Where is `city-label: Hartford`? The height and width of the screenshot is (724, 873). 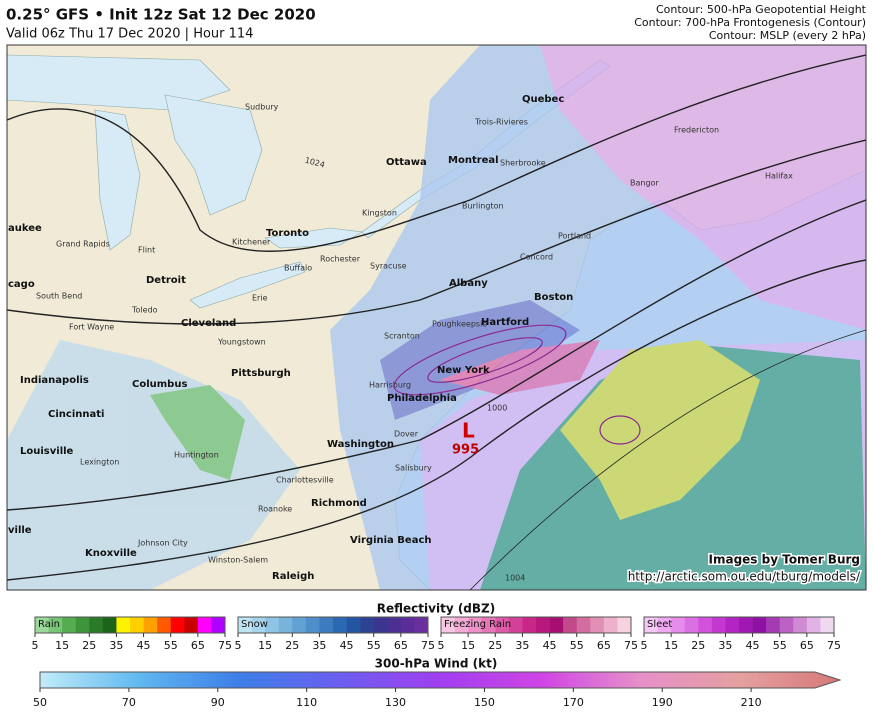 city-label: Hartford is located at coordinates (505, 322).